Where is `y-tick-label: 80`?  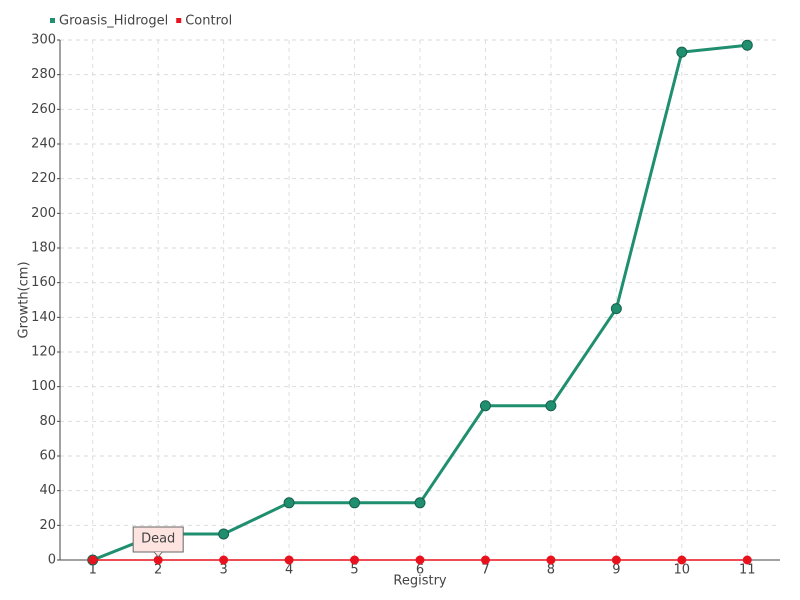
y-tick-label: 80 is located at coordinates (47, 421).